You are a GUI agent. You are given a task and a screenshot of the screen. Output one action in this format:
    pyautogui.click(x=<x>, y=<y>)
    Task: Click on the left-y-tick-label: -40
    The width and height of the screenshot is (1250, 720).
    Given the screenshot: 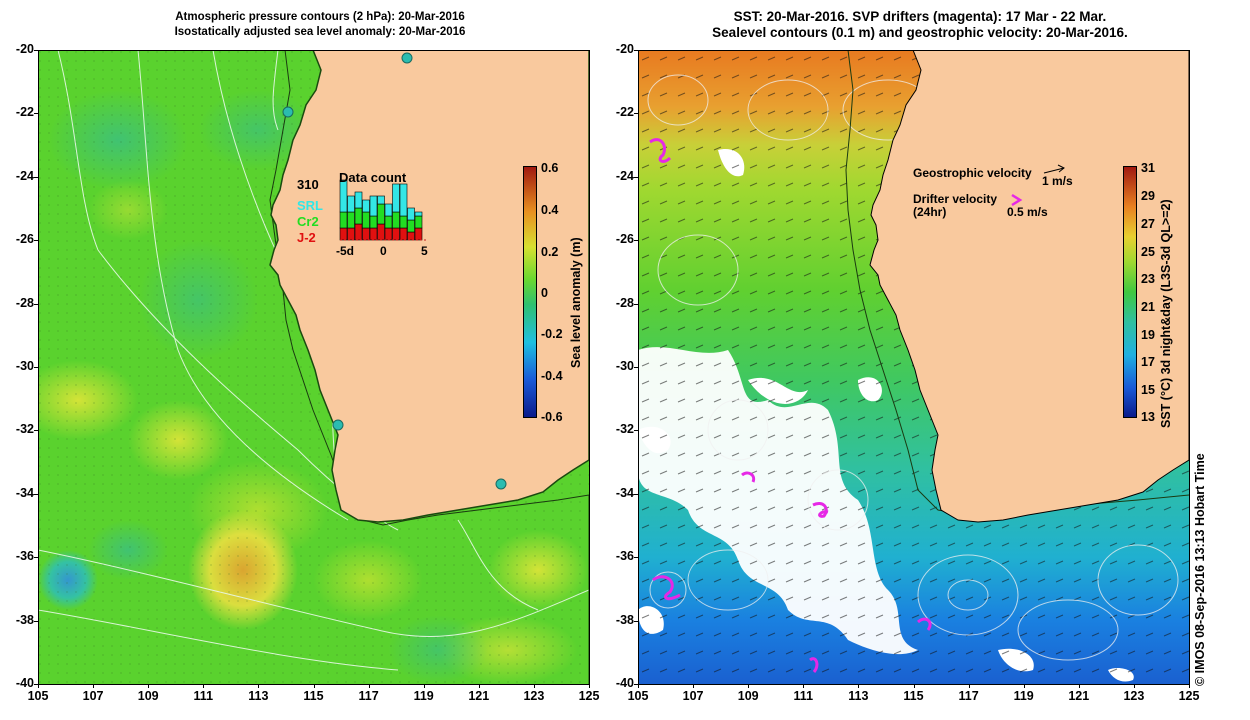 What is the action you would take?
    pyautogui.click(x=24, y=683)
    